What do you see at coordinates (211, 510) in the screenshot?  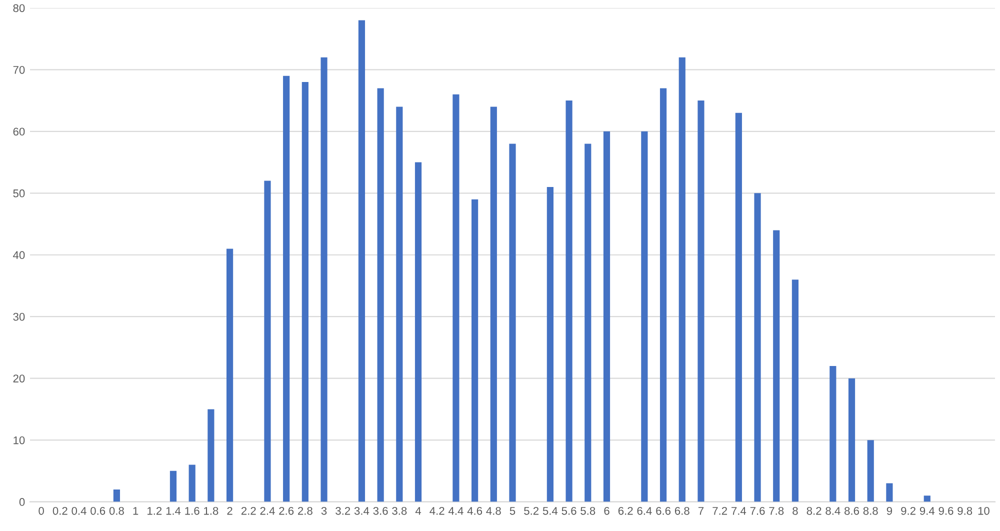 I see `x-tick-label: 1.8` at bounding box center [211, 510].